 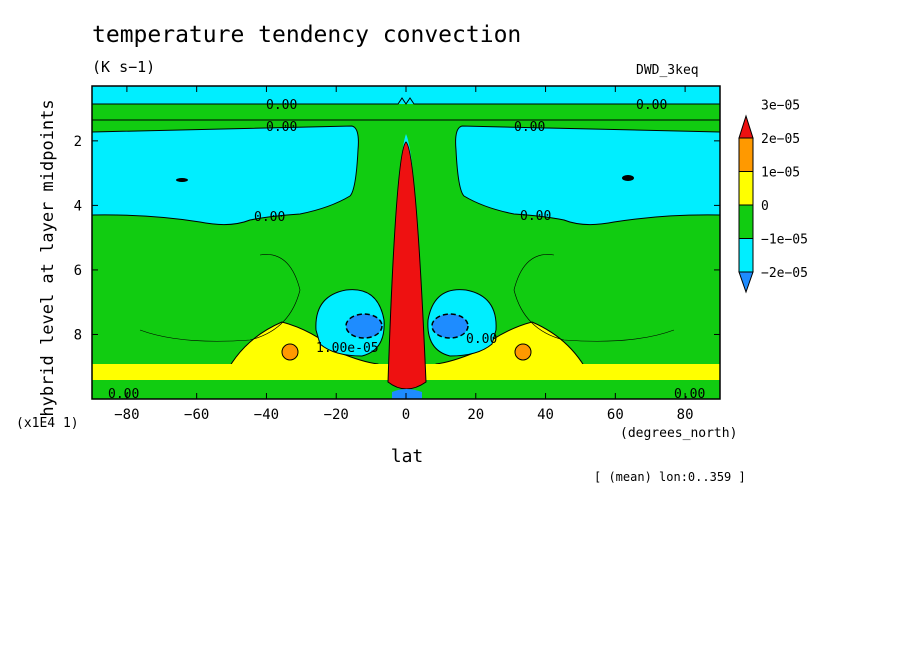 I want to click on field-min-right, so click(x=450, y=326).